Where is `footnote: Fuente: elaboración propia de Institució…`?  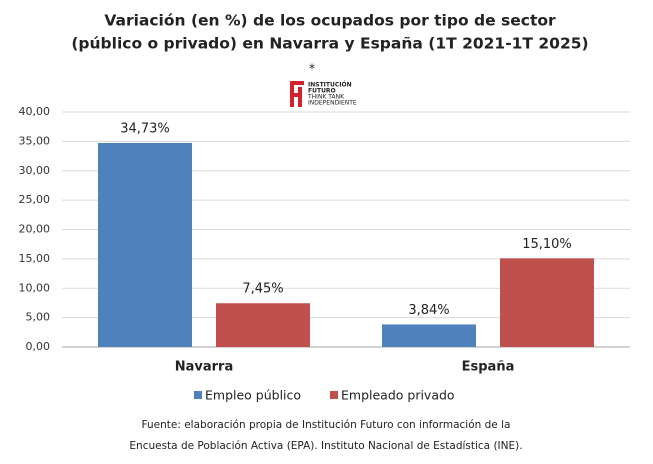
footnote: Fuente: elaboración propia de Institució… is located at coordinates (326, 425).